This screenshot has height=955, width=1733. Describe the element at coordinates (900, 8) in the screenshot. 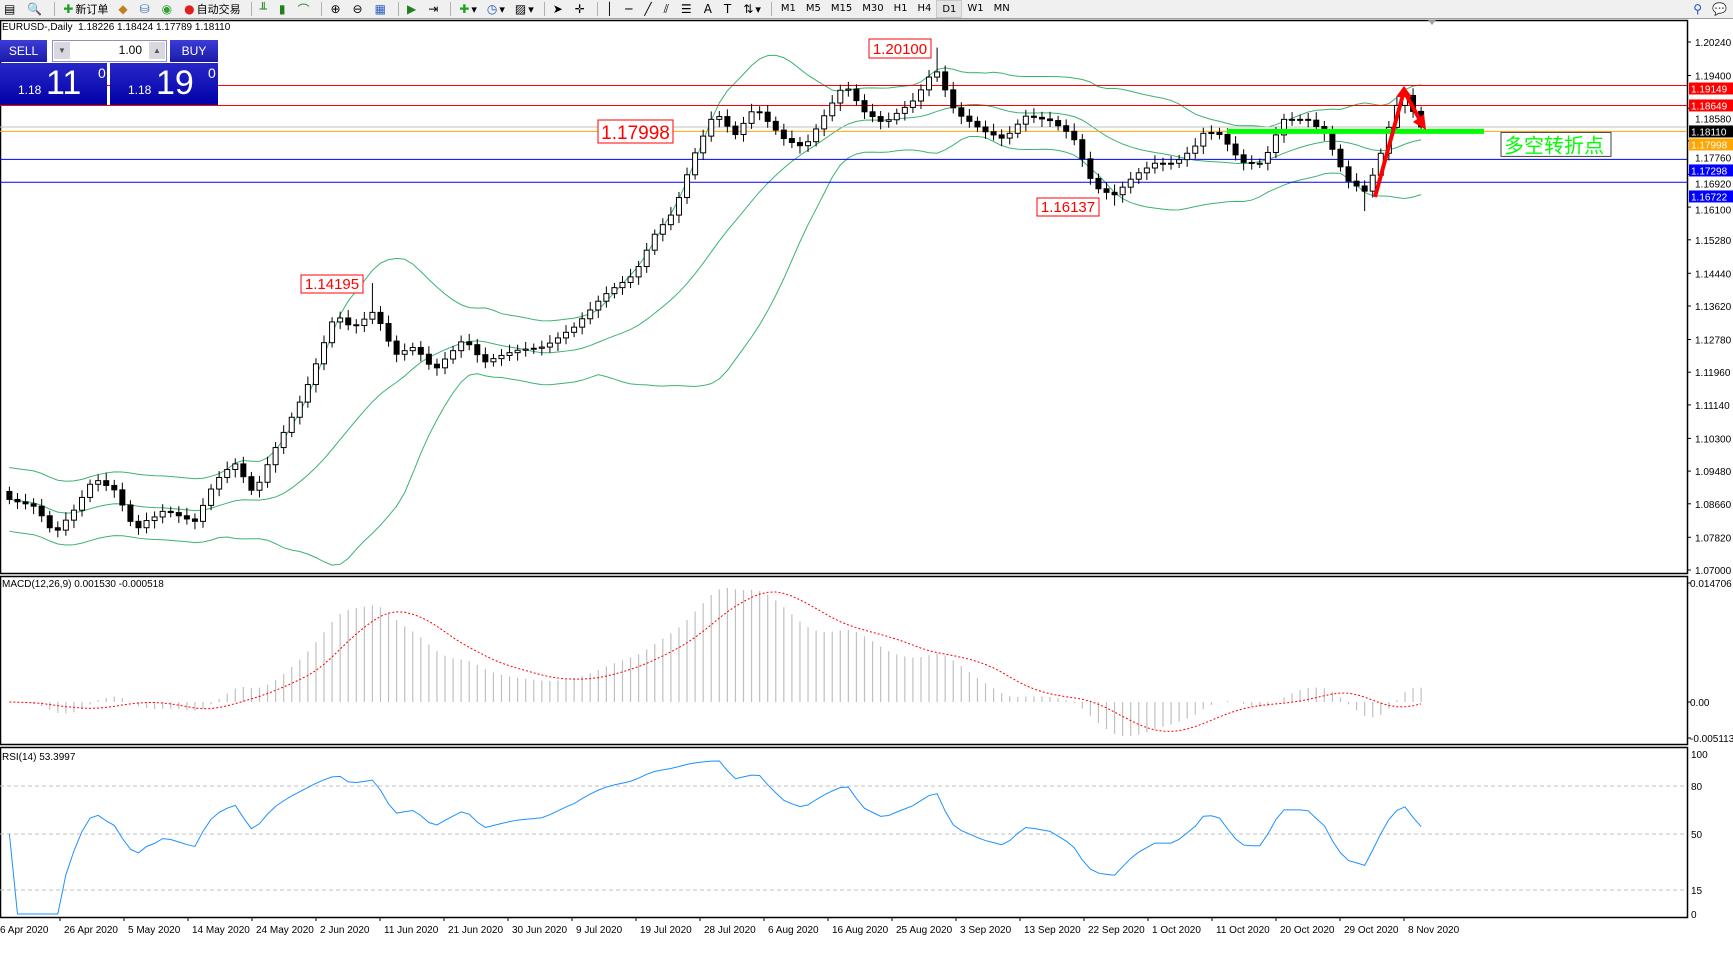

I see `timeframe-h1: H1` at that location.